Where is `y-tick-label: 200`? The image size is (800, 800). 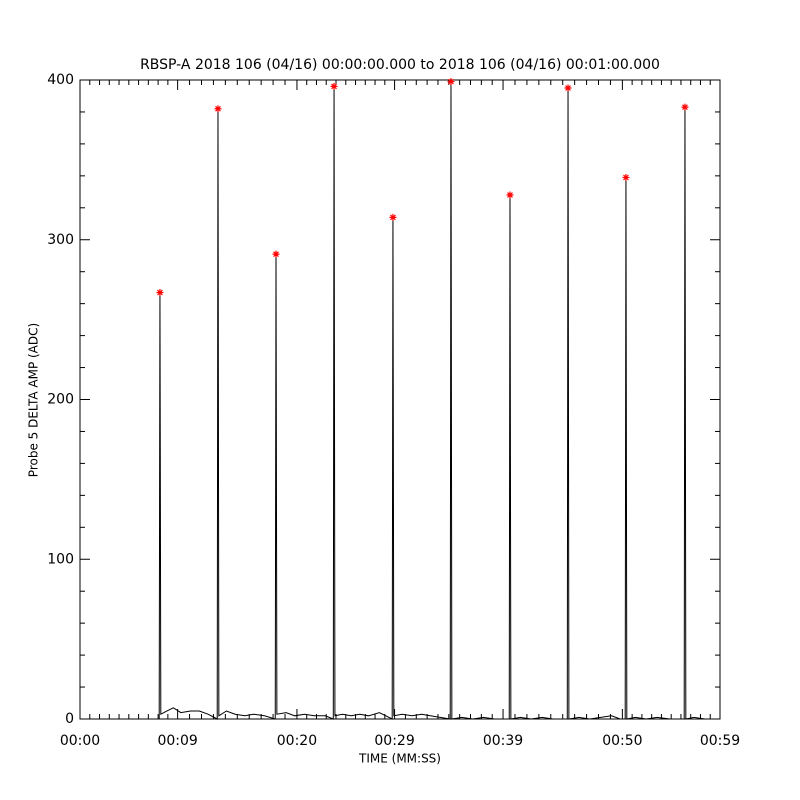 y-tick-label: 200 is located at coordinates (60, 400).